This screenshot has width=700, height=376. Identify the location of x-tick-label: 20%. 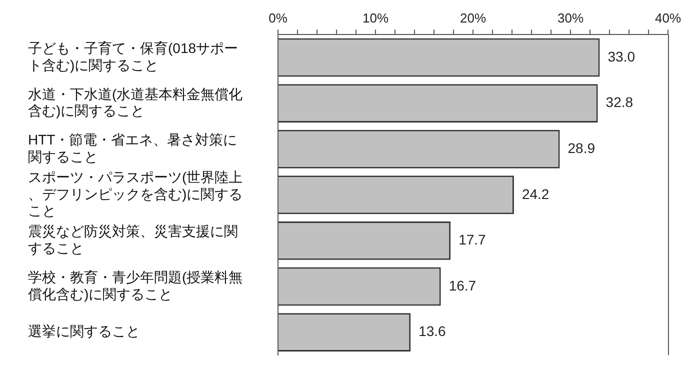
(473, 18).